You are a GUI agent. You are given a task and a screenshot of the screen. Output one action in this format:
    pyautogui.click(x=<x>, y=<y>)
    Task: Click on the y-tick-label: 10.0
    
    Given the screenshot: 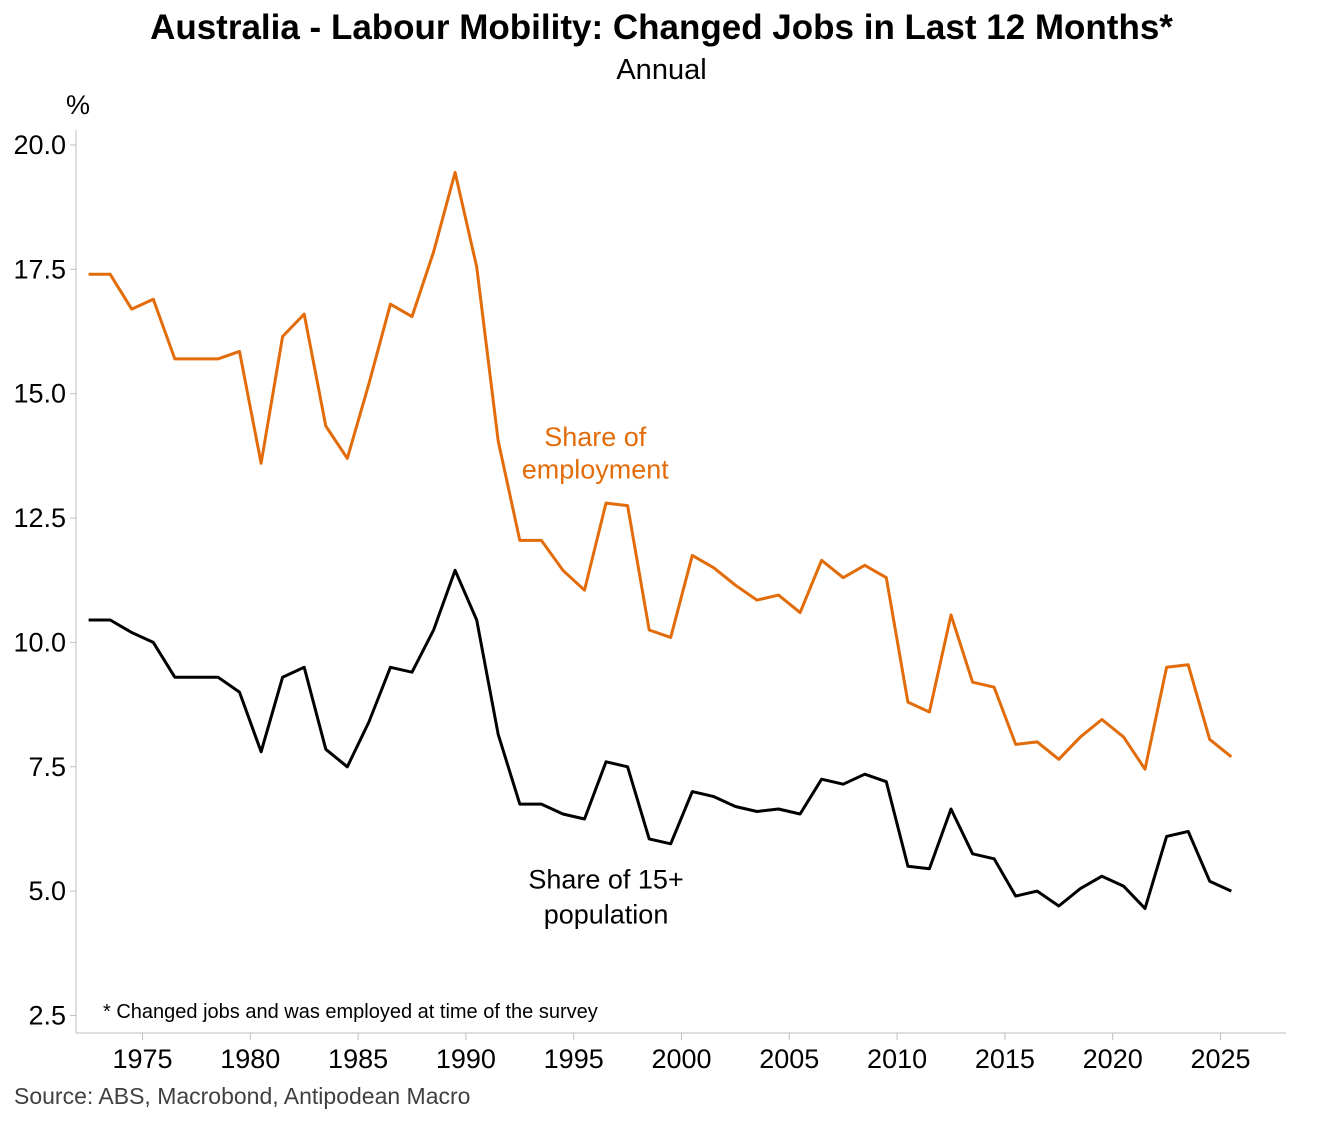 What is the action you would take?
    pyautogui.click(x=39, y=642)
    